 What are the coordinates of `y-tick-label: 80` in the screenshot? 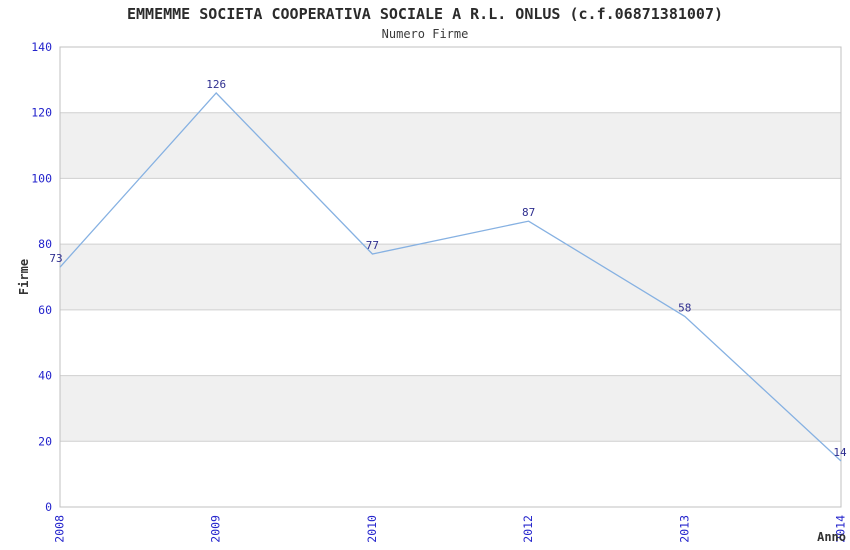 It's located at (45, 244).